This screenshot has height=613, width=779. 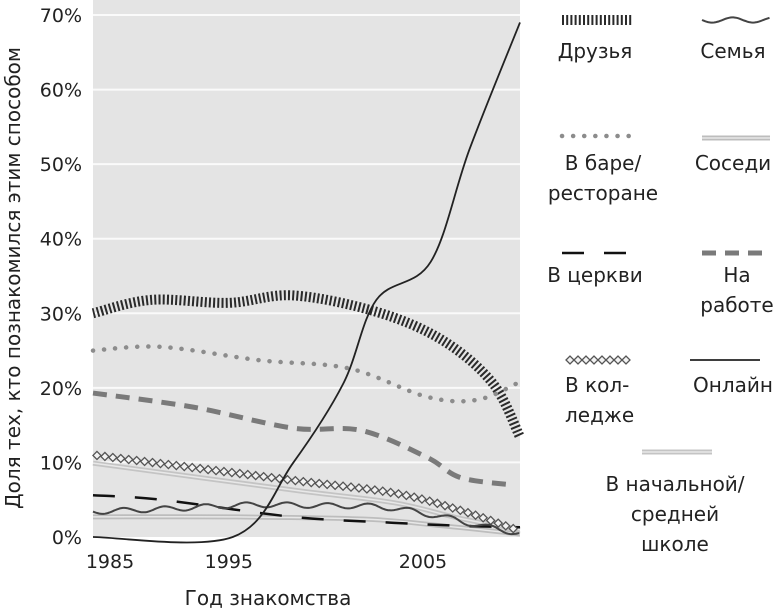 I want to click on y-tick-label: 50%, so click(x=61, y=165).